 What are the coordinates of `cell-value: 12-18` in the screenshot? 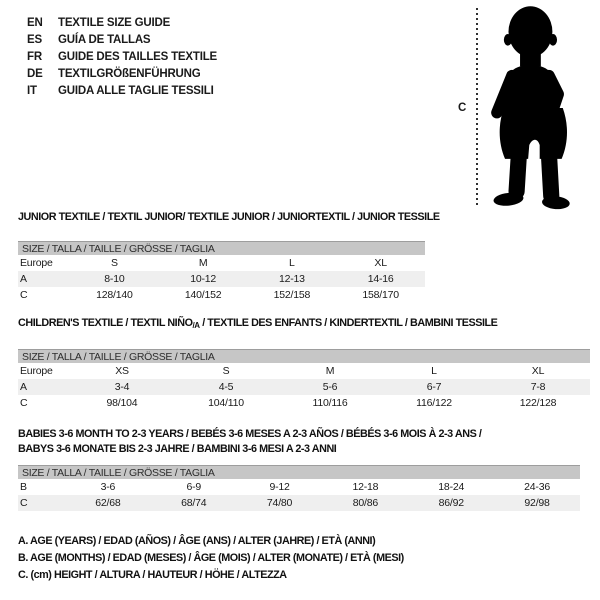 It's located at (365, 487).